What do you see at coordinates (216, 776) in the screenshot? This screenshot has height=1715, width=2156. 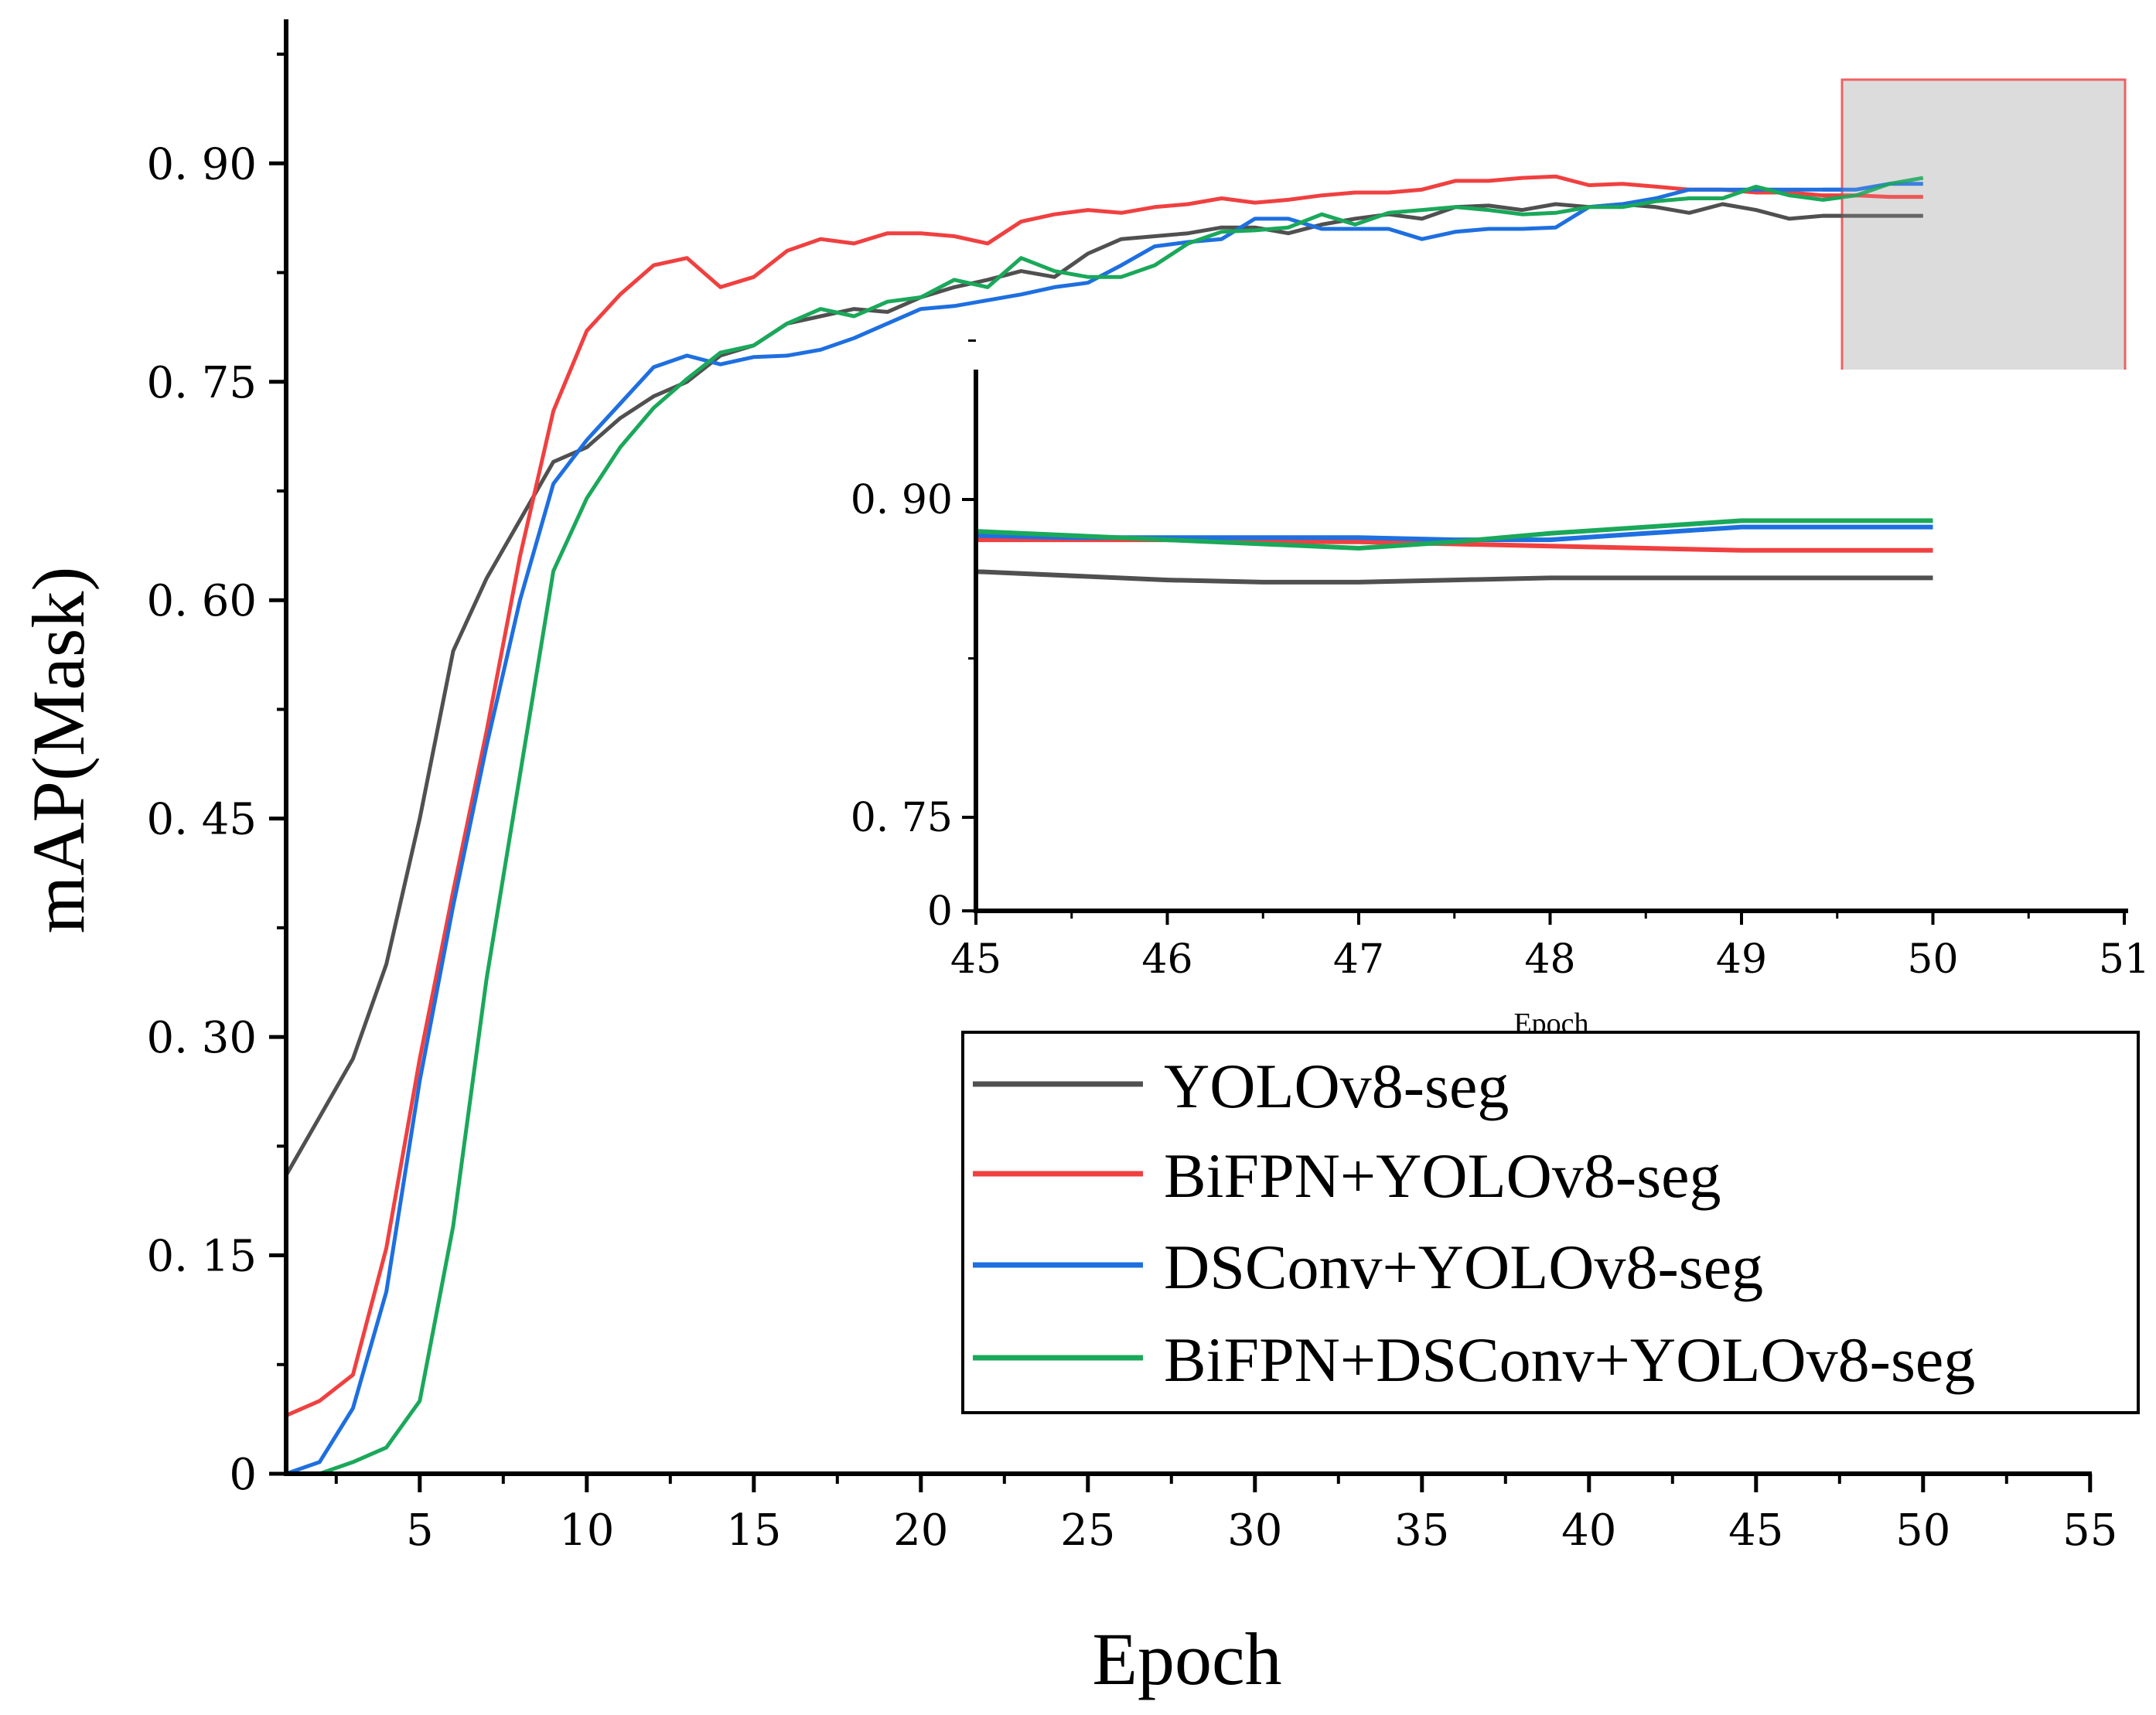 I see `y-ticks: 0 0. 15 0. 30 0. 45 0. 60 0. 75 0. 90` at bounding box center [216, 776].